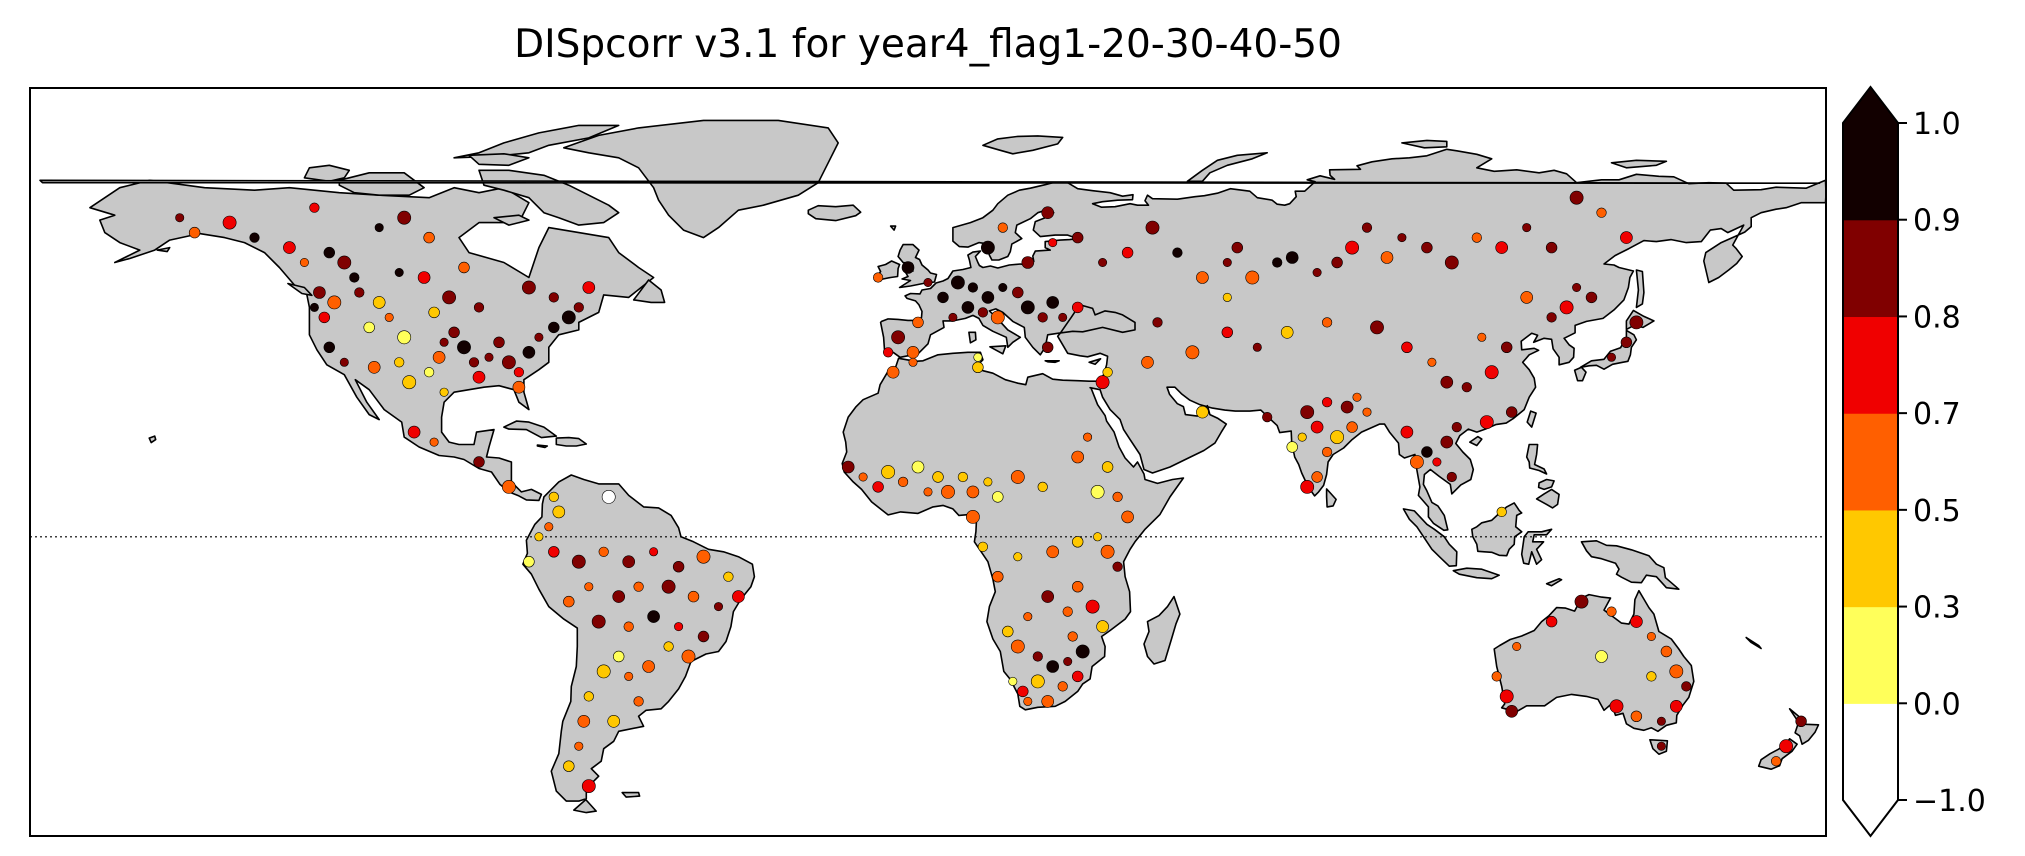  Describe the element at coordinates (530, 429) in the screenshot. I see `land-cuba` at that location.